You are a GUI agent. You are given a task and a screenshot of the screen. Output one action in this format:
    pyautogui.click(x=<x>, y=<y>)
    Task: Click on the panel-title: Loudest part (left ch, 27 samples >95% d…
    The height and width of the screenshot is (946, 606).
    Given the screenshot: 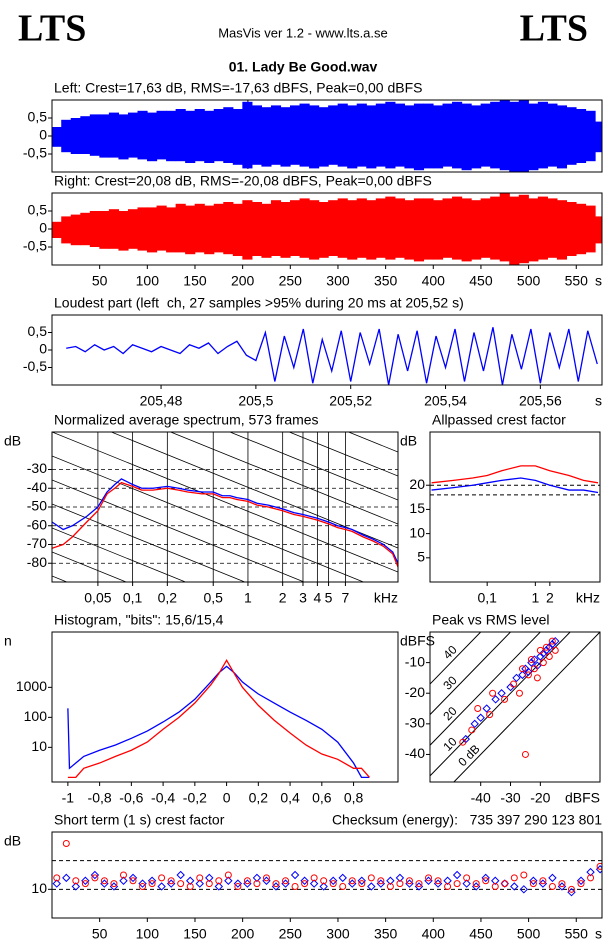 What is the action you would take?
    pyautogui.click(x=259, y=303)
    